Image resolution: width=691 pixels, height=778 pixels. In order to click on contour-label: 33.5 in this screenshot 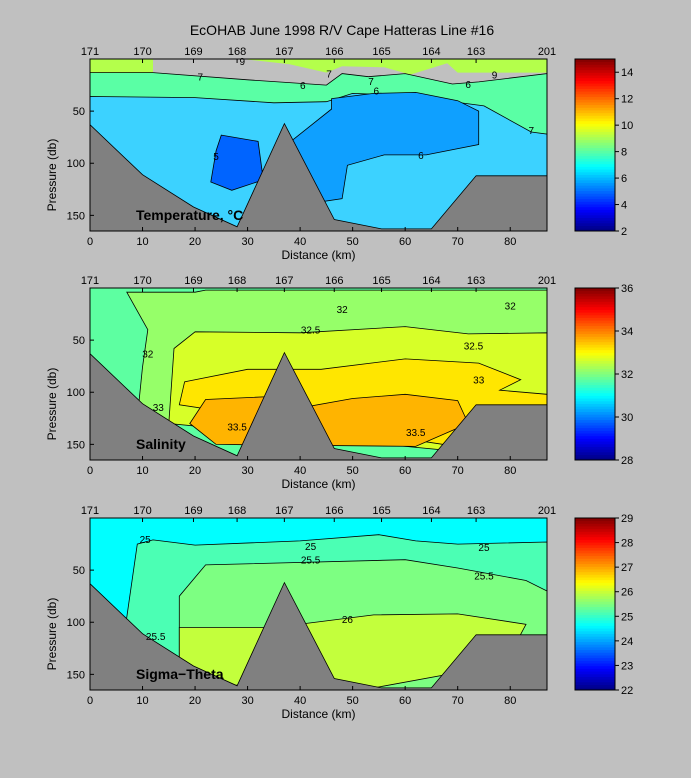, I will do `click(416, 433)`.